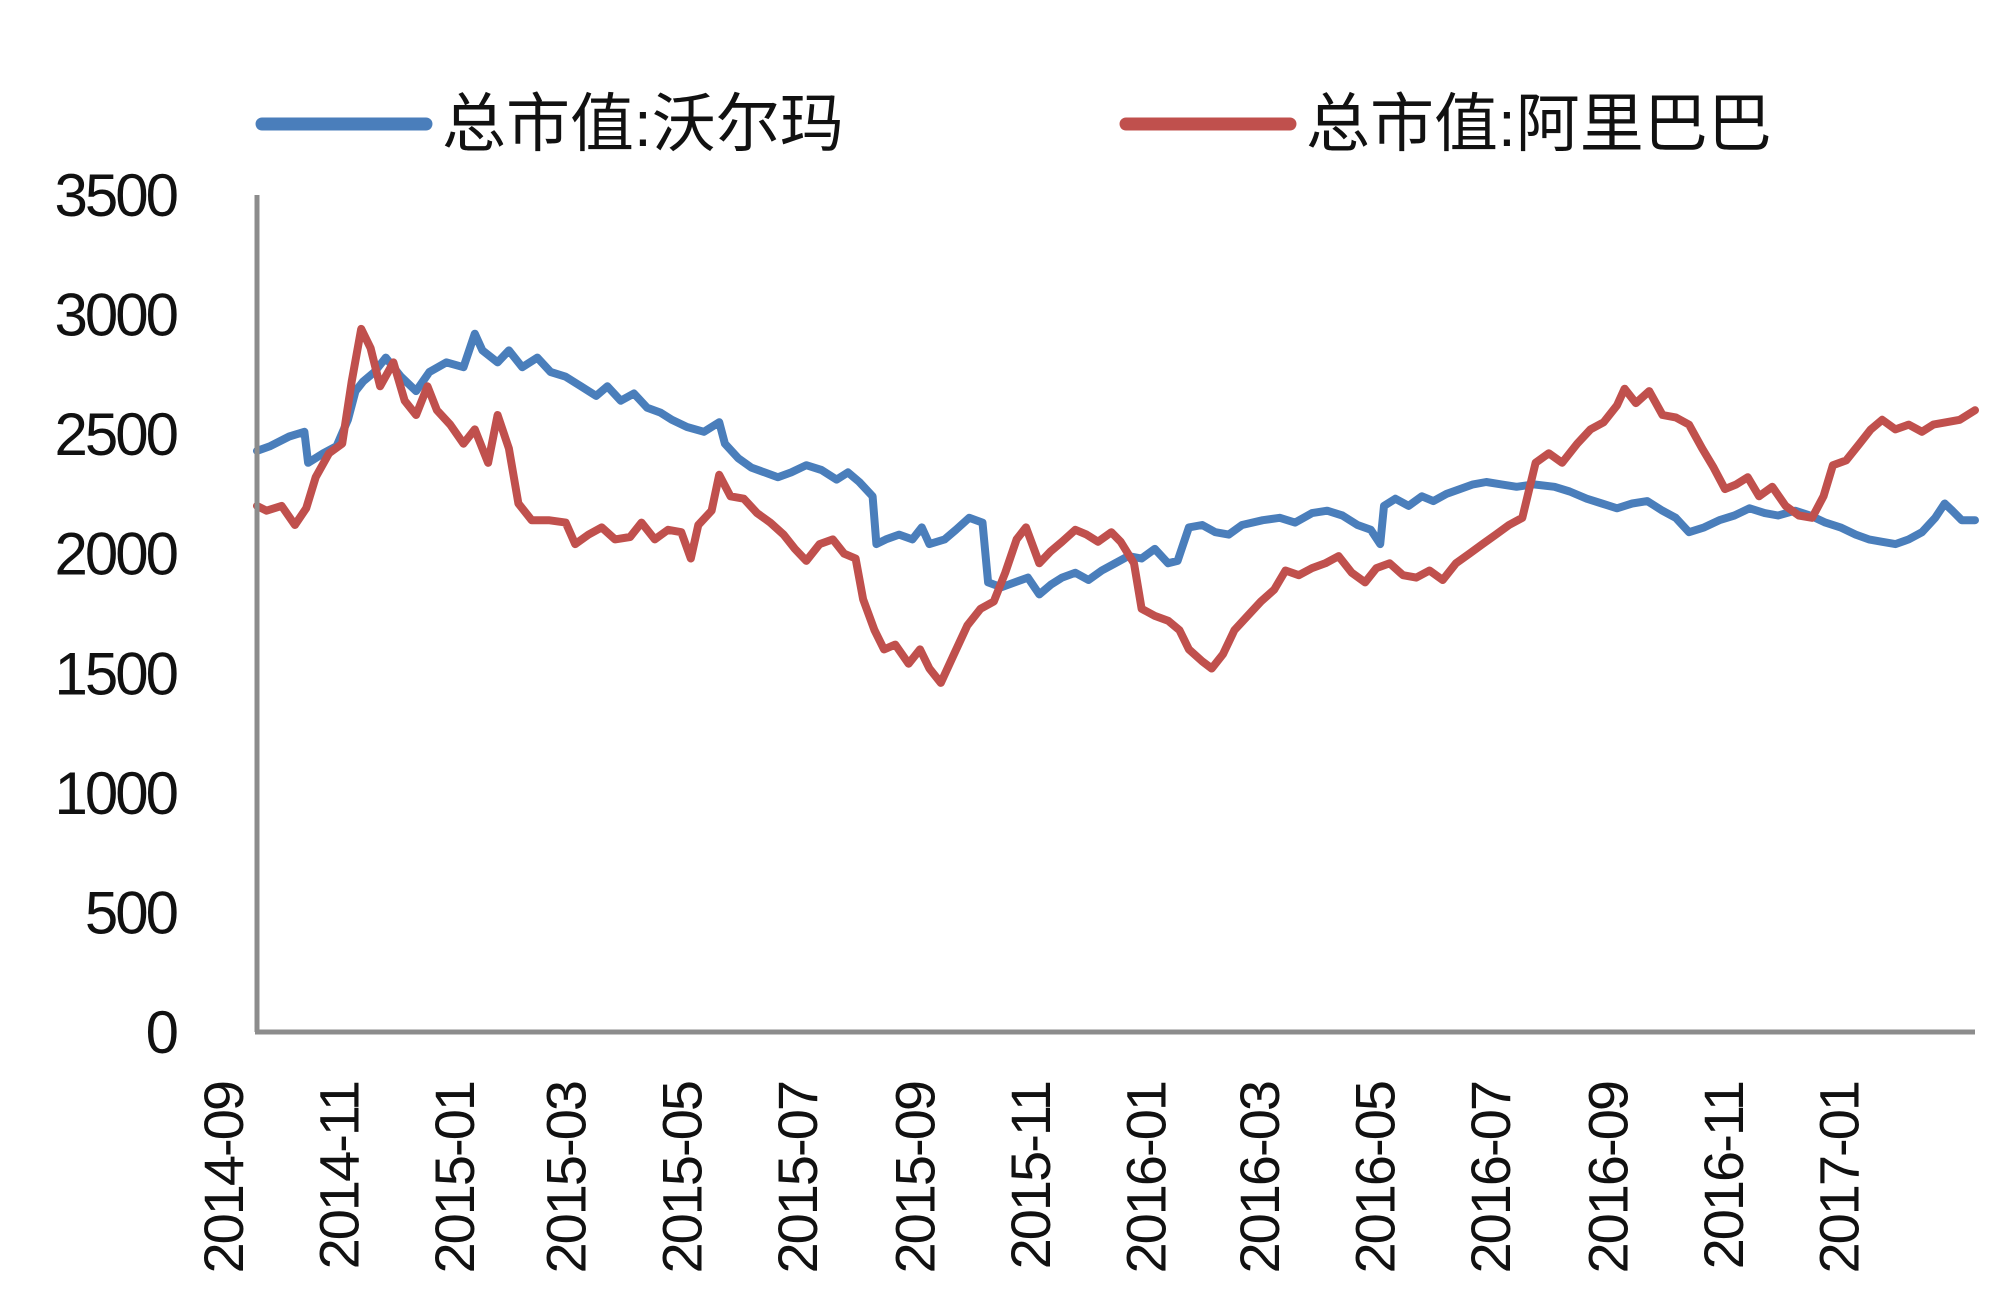 The height and width of the screenshot is (1299, 2010). Describe the element at coordinates (223, 1178) in the screenshot. I see `x-tick-label: 2014-09` at that location.